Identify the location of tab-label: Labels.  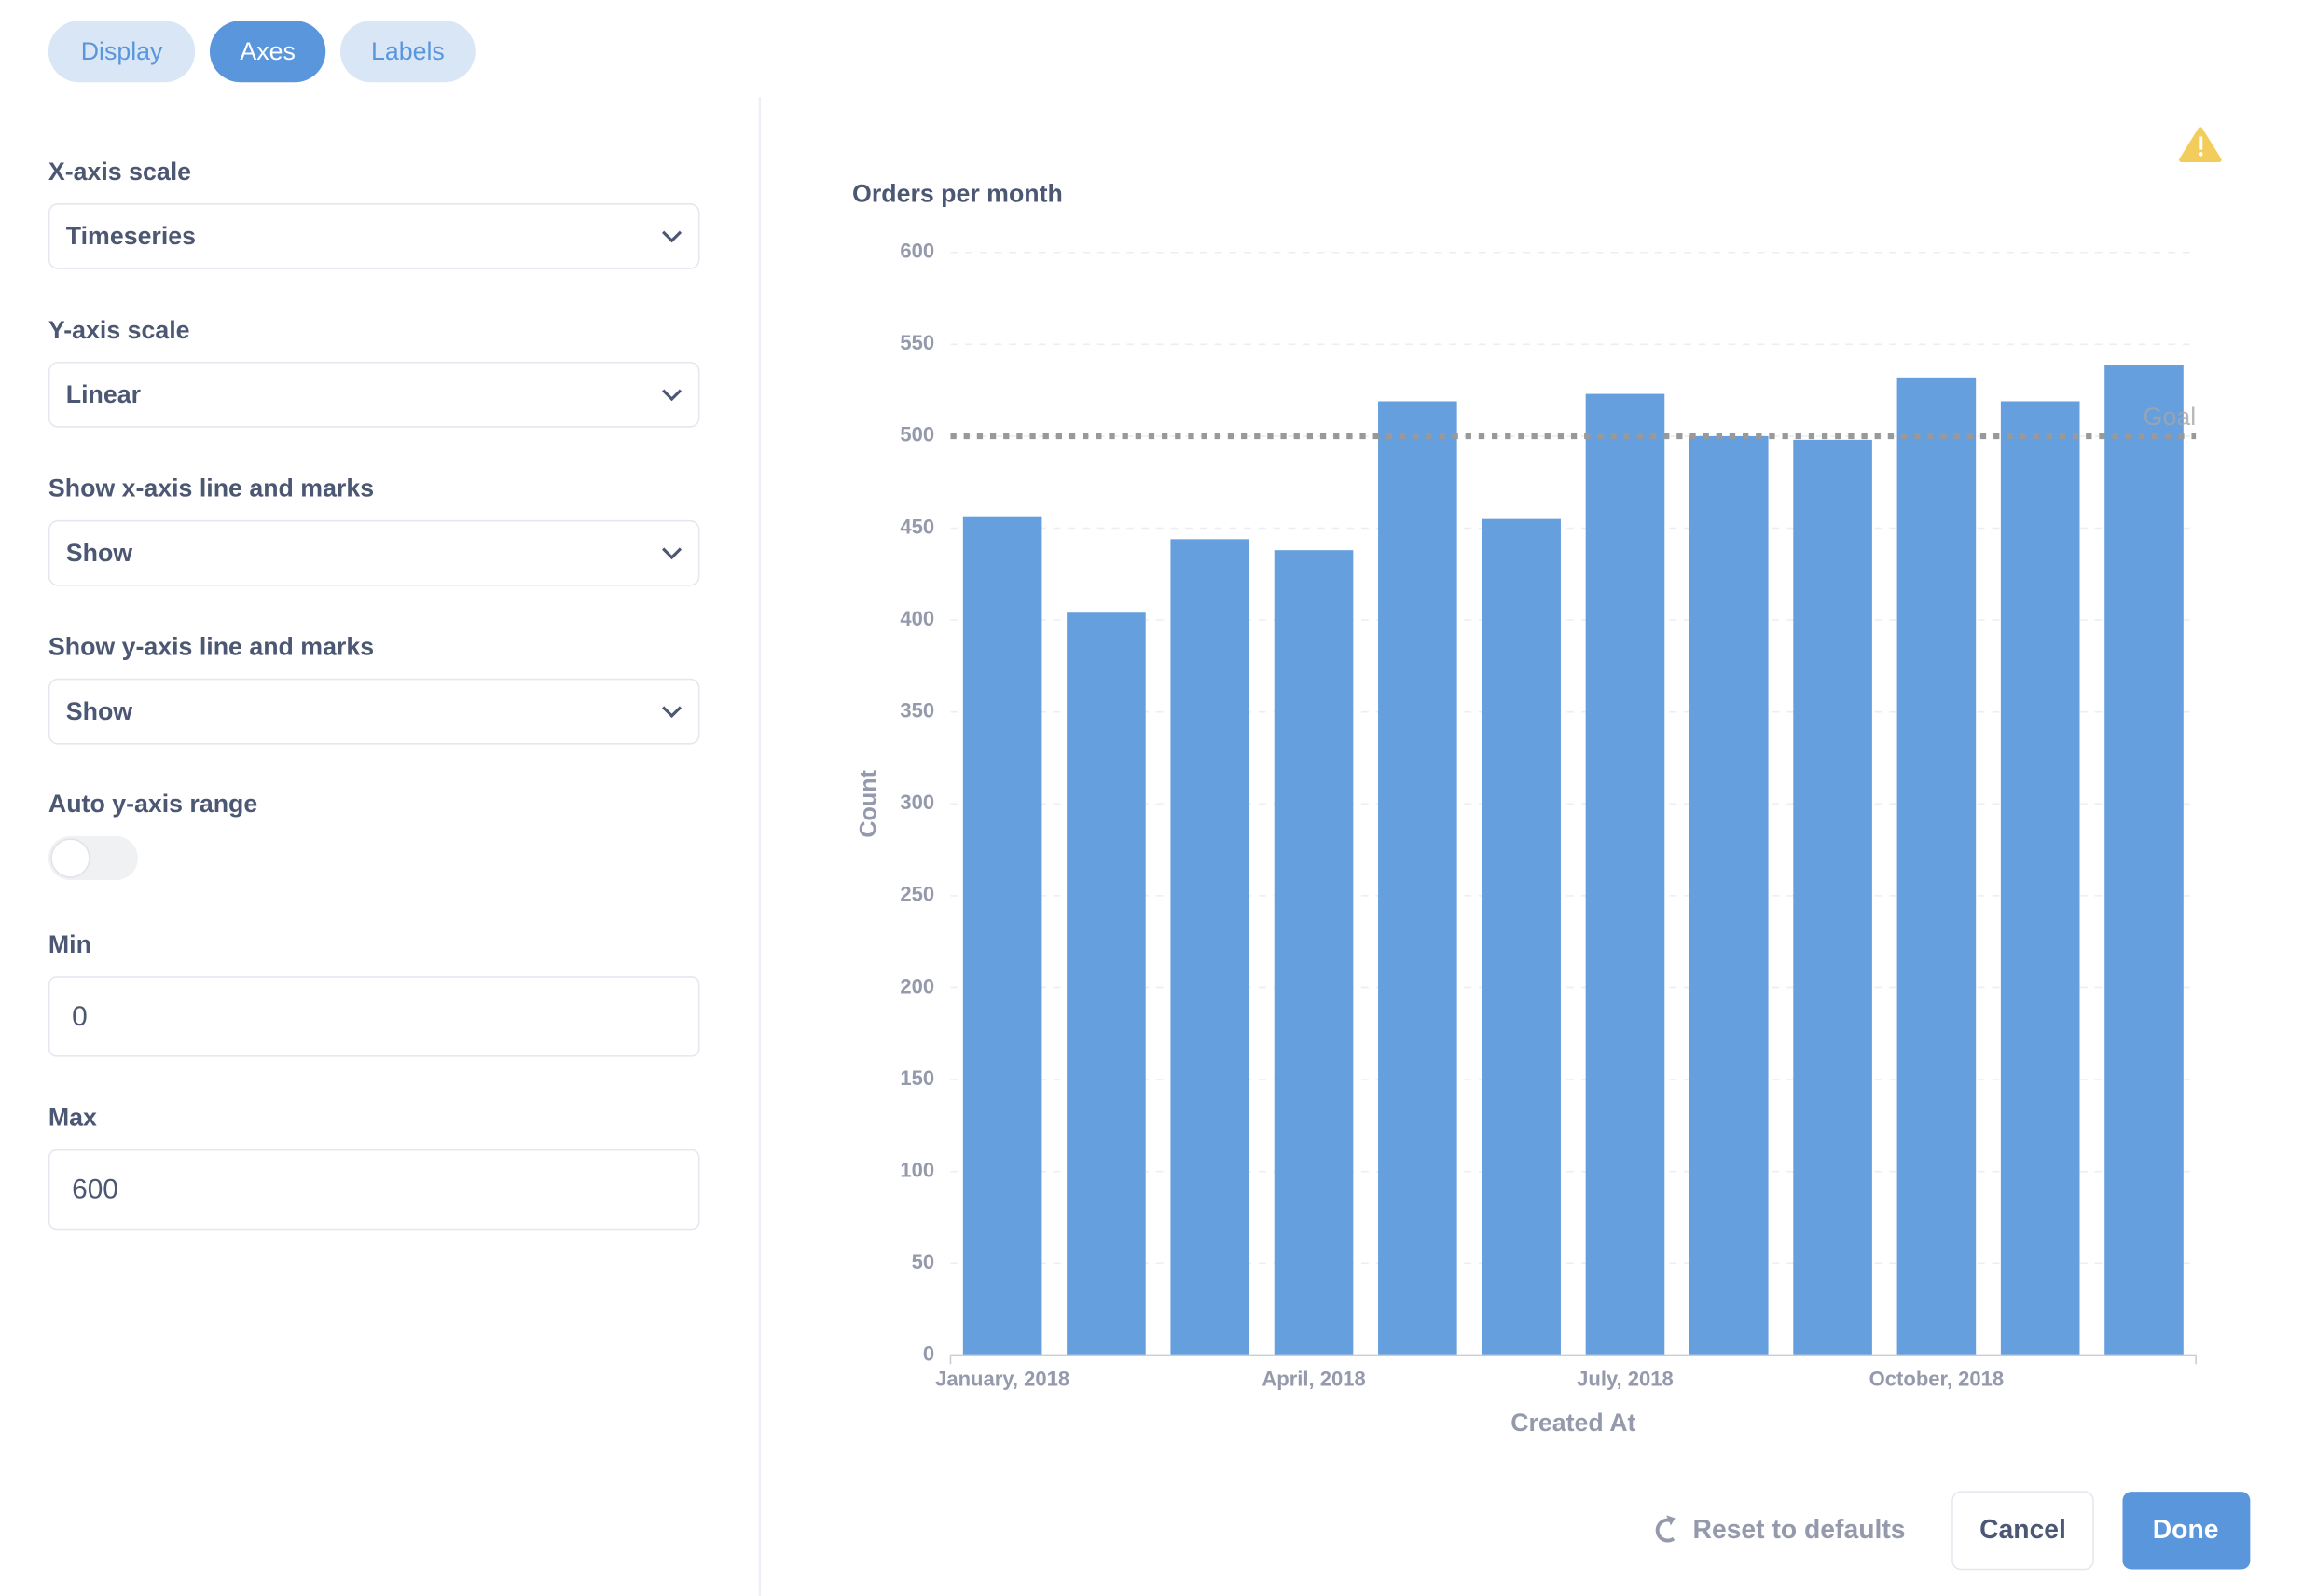
(408, 51).